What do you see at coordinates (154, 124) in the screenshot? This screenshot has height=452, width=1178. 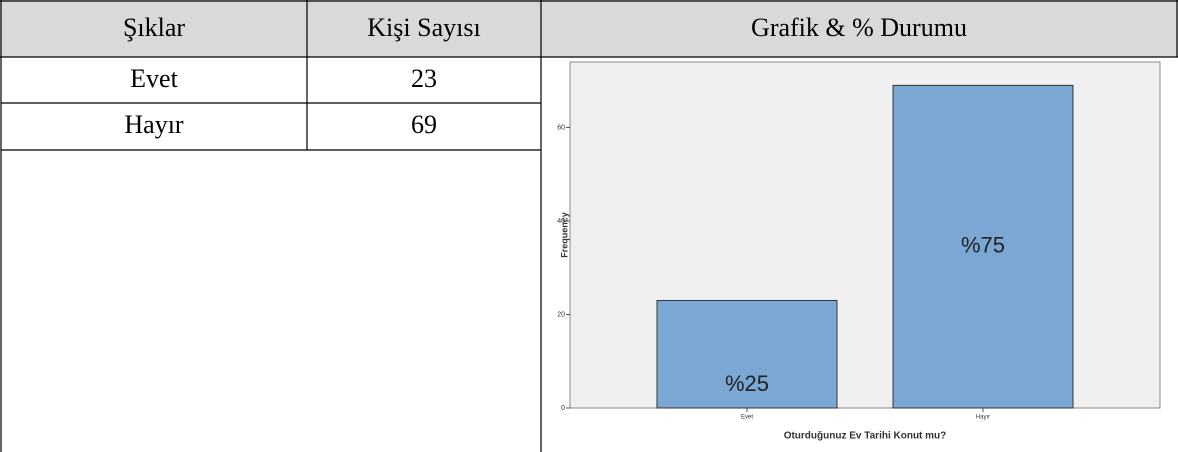 I see `table-cell: Hayır` at bounding box center [154, 124].